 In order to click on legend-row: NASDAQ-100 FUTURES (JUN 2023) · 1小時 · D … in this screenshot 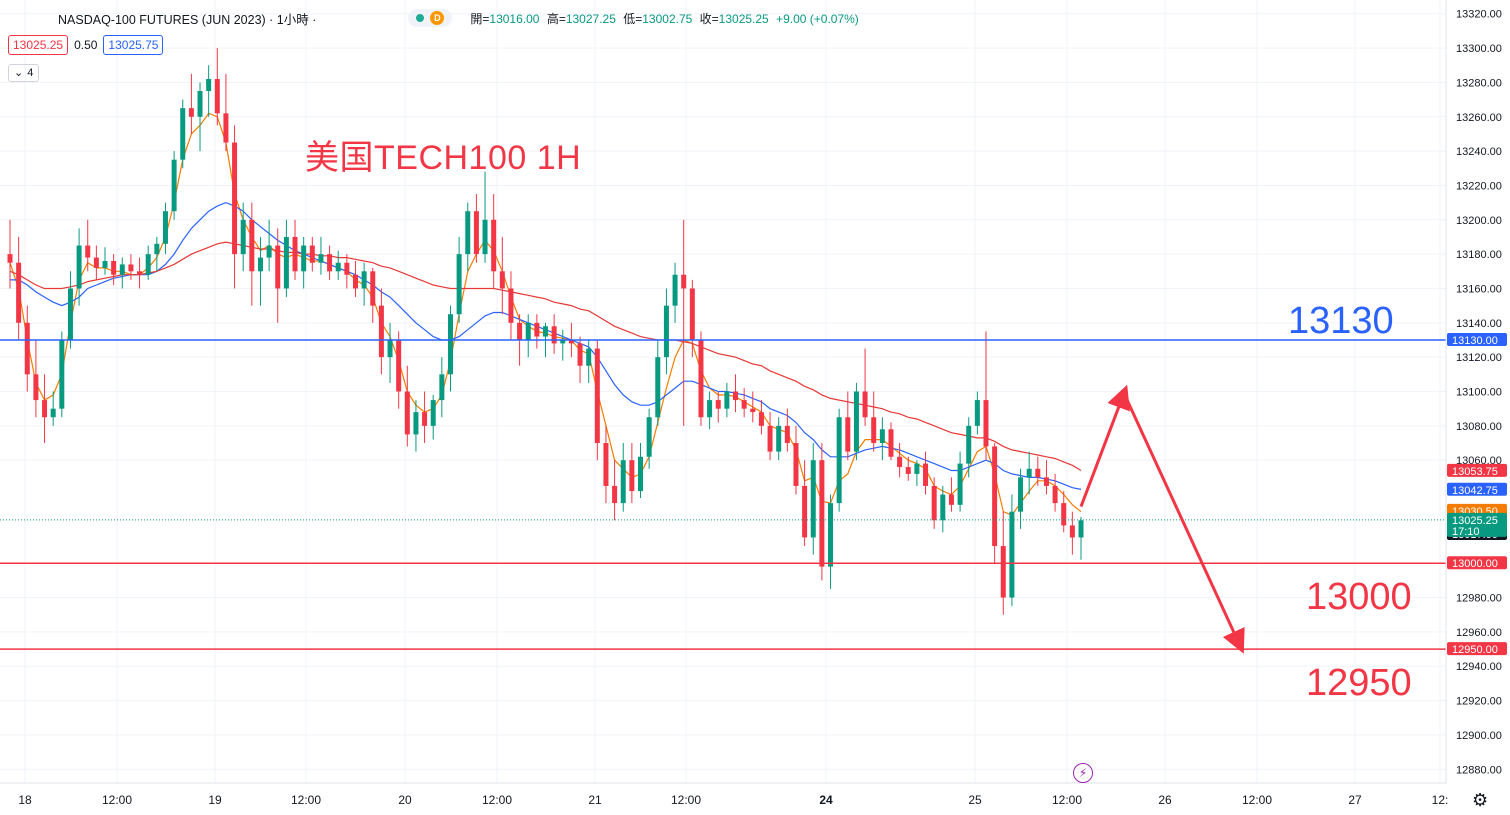, I will do `click(431, 18)`.